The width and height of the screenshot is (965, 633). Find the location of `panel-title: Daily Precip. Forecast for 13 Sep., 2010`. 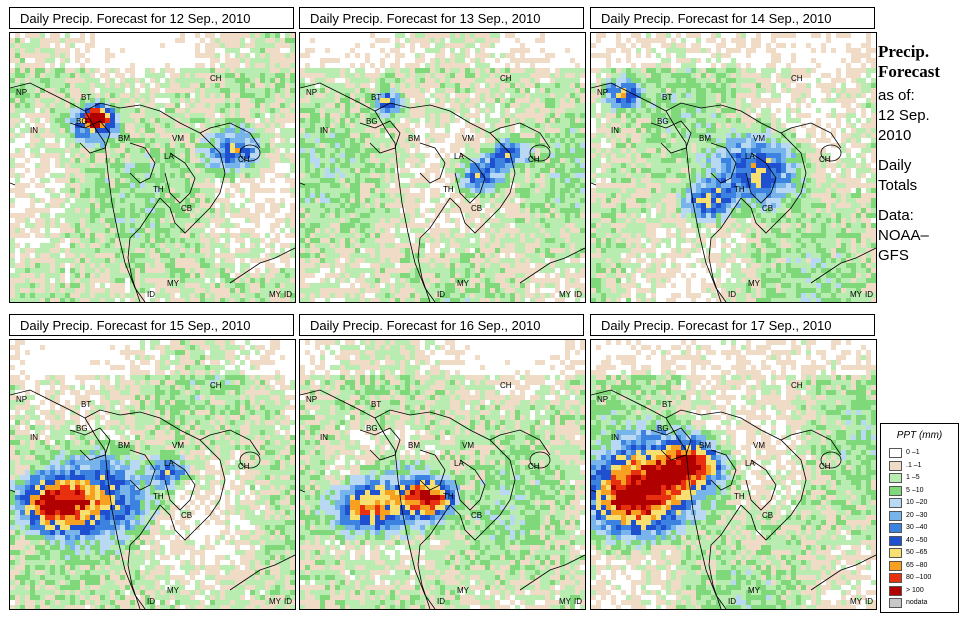

panel-title: Daily Precip. Forecast for 13 Sep., 2010 is located at coordinates (441, 18).